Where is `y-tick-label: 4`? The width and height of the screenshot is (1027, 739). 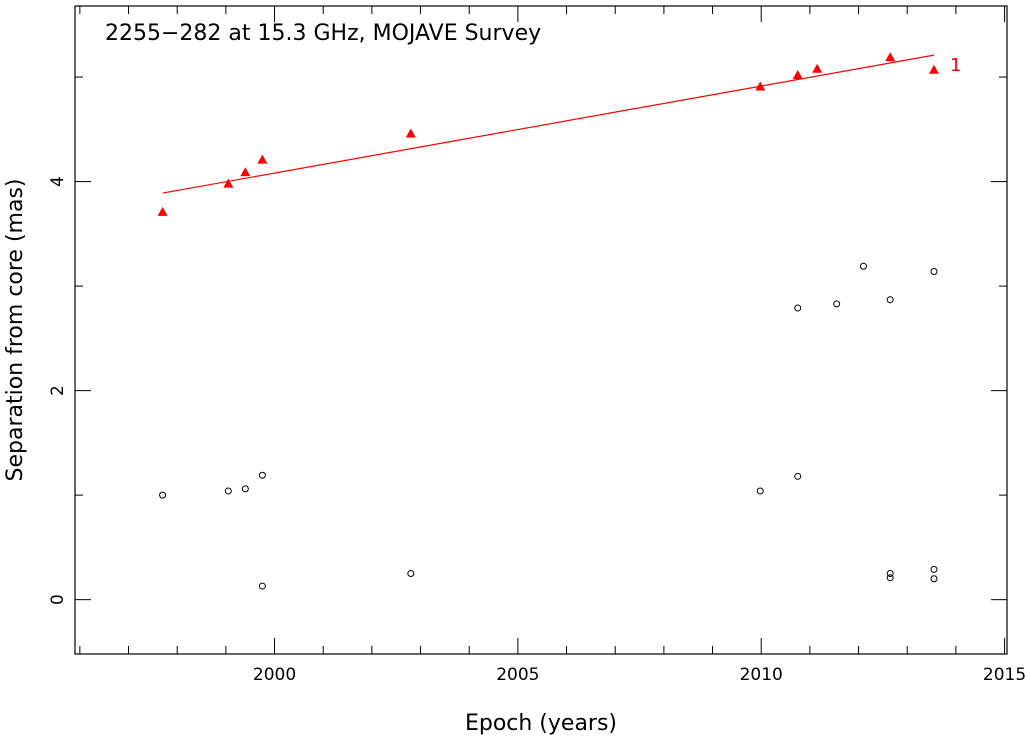 y-tick-label: 4 is located at coordinates (58, 181).